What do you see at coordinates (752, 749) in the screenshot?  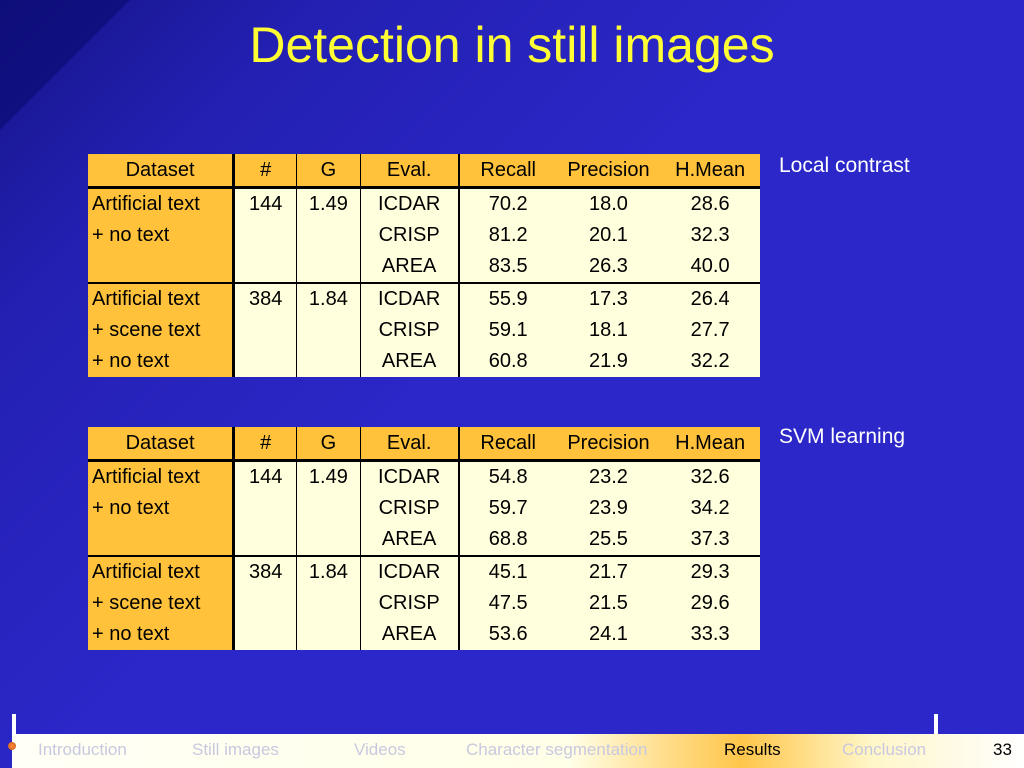 I see `nav-link-results: Results` at bounding box center [752, 749].